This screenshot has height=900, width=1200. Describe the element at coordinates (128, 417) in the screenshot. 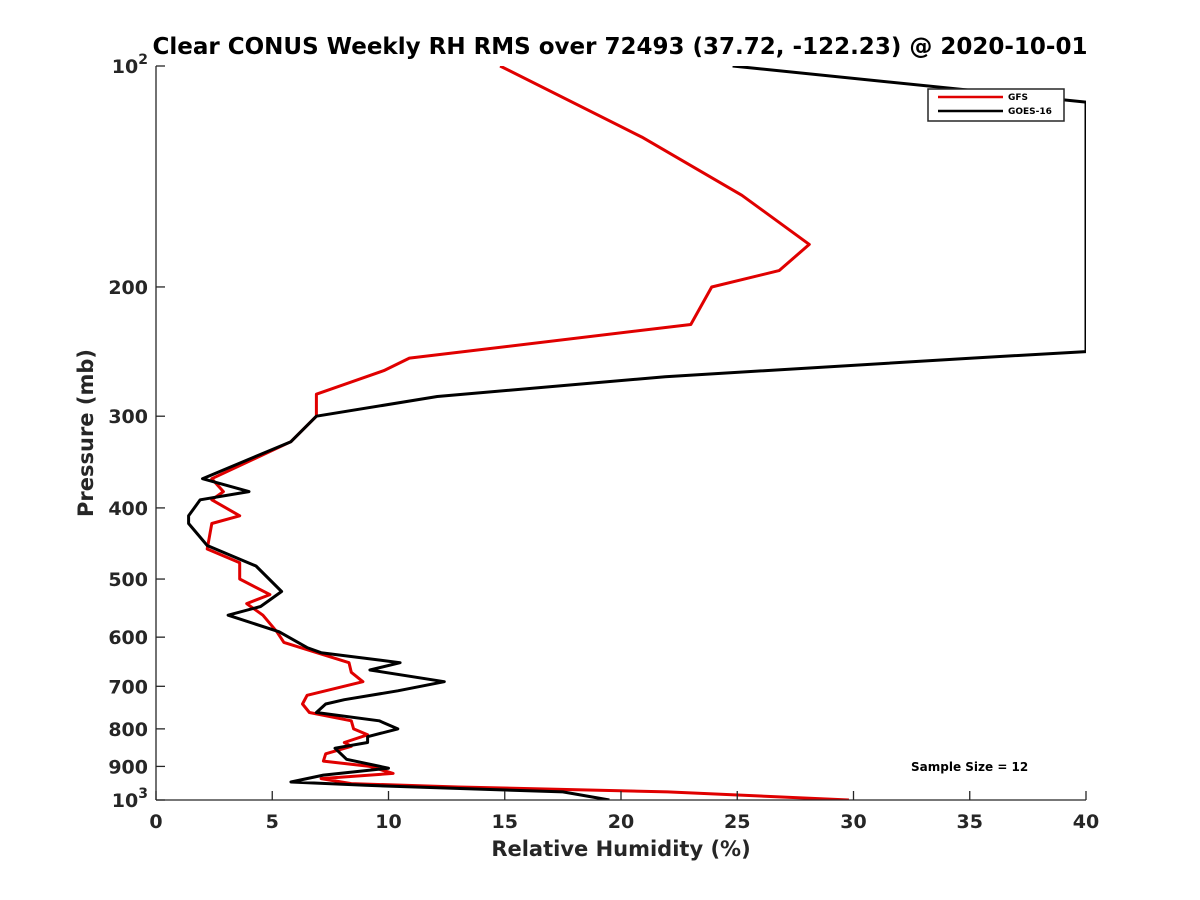

I see `y-tick-label: 300` at that location.